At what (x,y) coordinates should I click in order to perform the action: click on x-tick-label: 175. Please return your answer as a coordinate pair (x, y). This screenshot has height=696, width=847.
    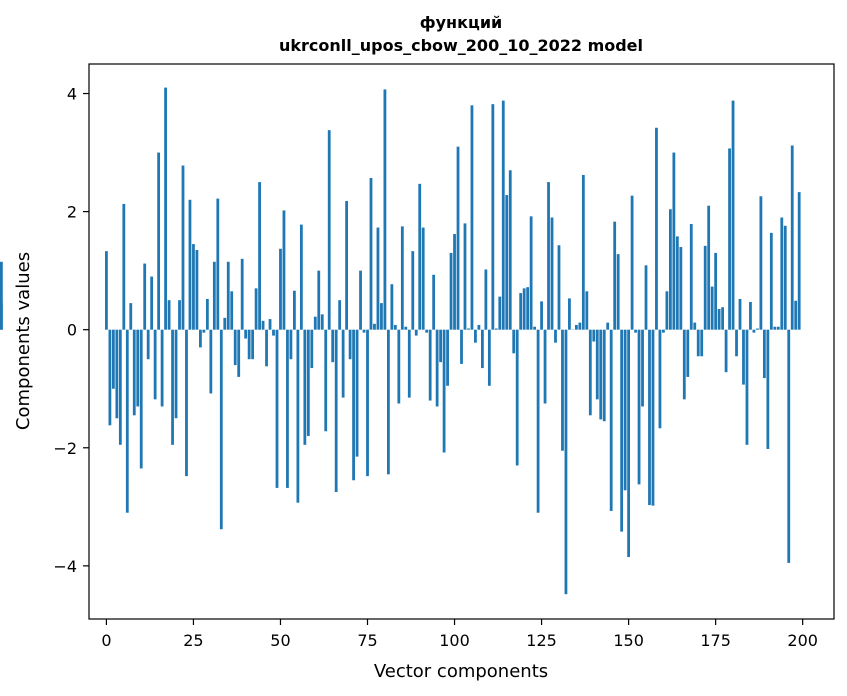
    Looking at the image, I should click on (715, 640).